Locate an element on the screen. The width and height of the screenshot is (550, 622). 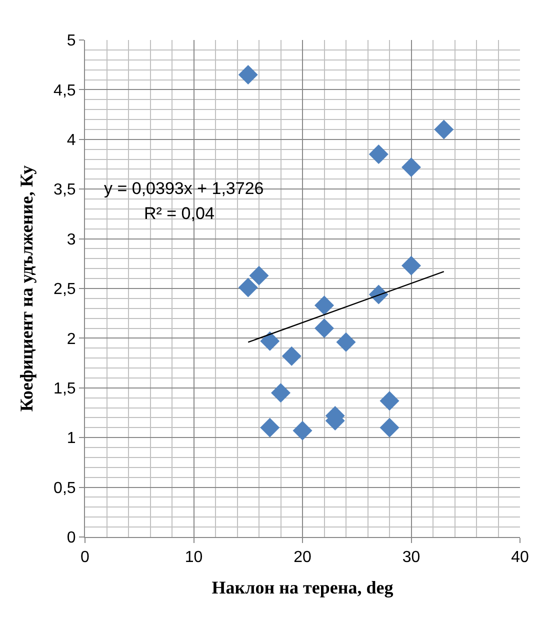
x-tick-label: 10 is located at coordinates (193, 557).